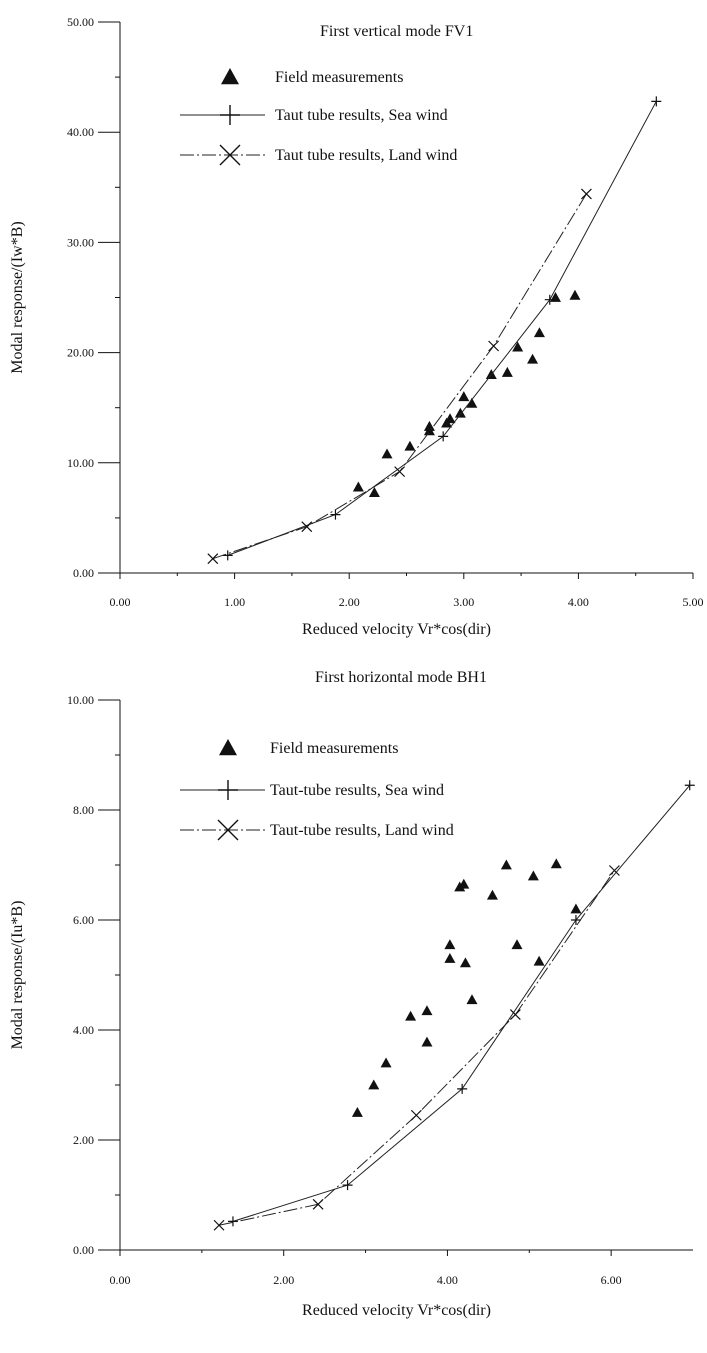 Image resolution: width=707 pixels, height=1353 pixels. What do you see at coordinates (80, 242) in the screenshot?
I see `y-tick-label: 30.00` at bounding box center [80, 242].